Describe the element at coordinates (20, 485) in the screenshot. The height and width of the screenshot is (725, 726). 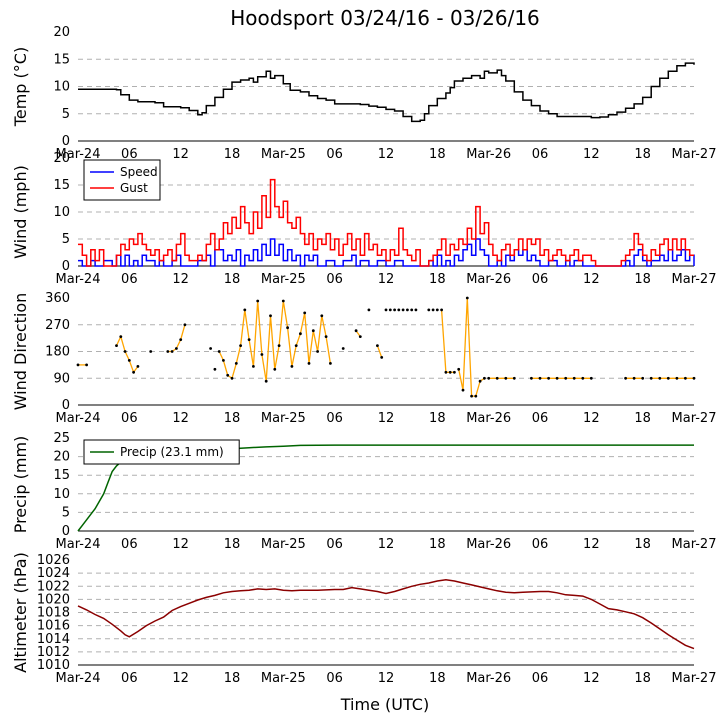
I see `y-axis-label-precip: Precip (mm)` at that location.